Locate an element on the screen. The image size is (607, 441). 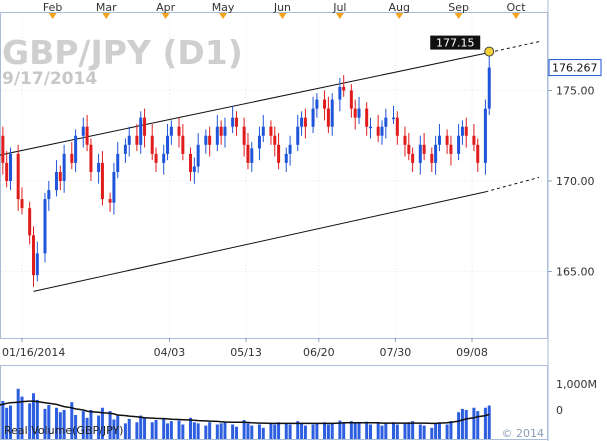
month-marker is located at coordinates (165, 16).